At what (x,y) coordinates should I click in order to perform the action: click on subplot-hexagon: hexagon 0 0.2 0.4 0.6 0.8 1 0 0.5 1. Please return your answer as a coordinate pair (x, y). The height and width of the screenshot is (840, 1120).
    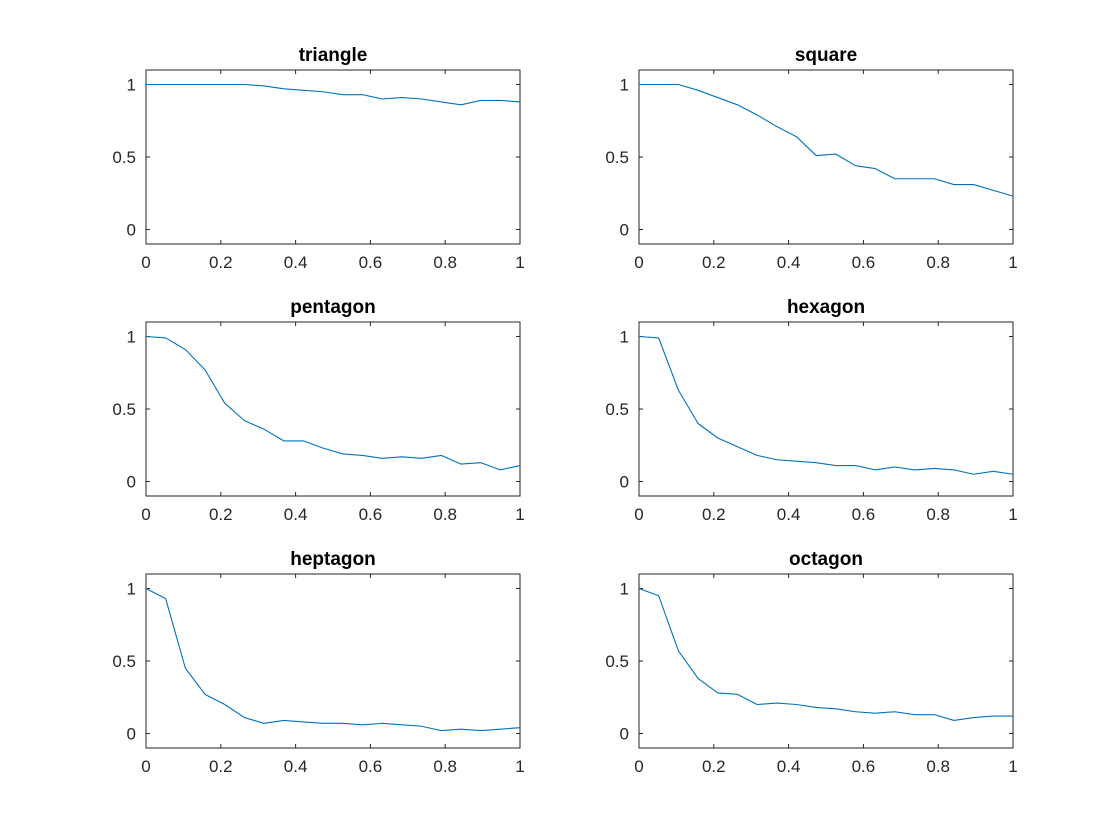
    Looking at the image, I should click on (811, 410).